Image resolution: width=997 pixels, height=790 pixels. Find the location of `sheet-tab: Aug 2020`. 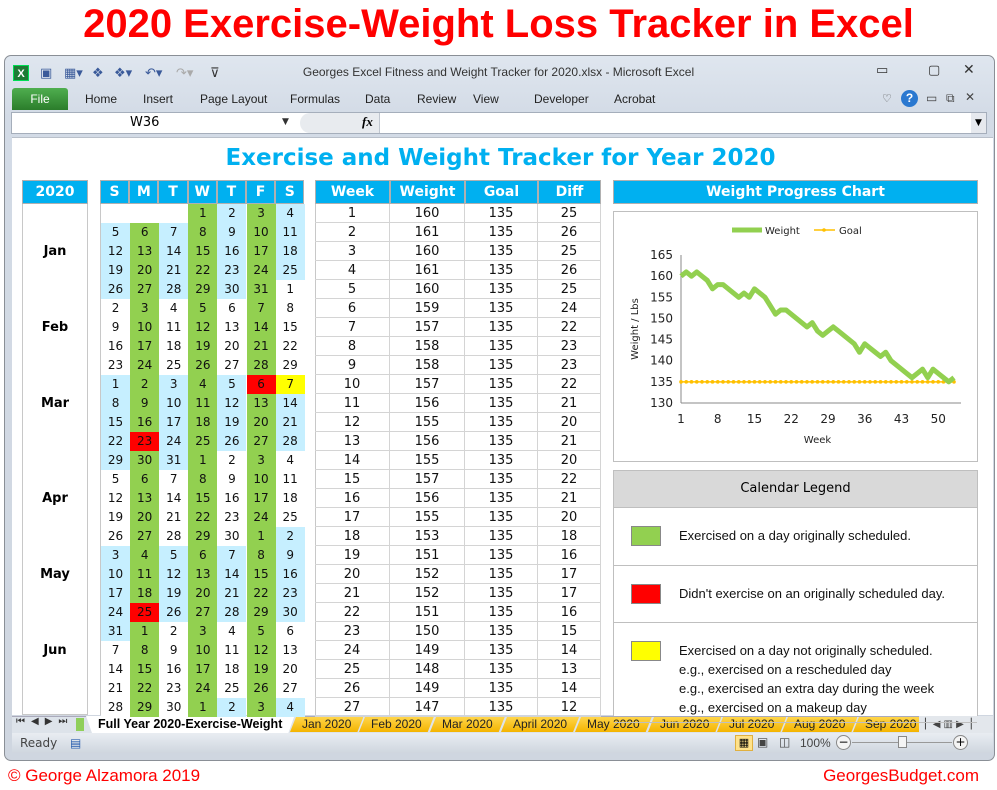

sheet-tab: Aug 2020 is located at coordinates (819, 724).